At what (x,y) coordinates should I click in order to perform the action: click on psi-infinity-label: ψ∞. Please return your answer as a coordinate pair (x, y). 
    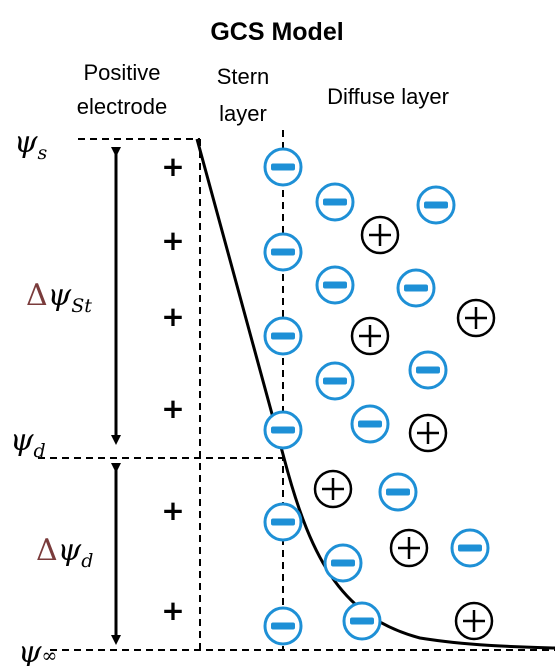
    Looking at the image, I should click on (37, 650).